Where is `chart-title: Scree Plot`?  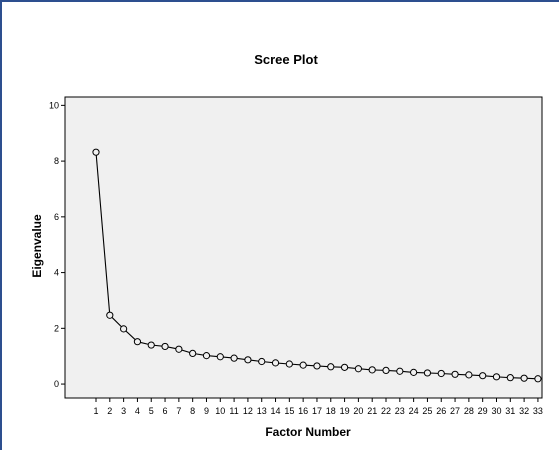 chart-title: Scree Plot is located at coordinates (286, 59).